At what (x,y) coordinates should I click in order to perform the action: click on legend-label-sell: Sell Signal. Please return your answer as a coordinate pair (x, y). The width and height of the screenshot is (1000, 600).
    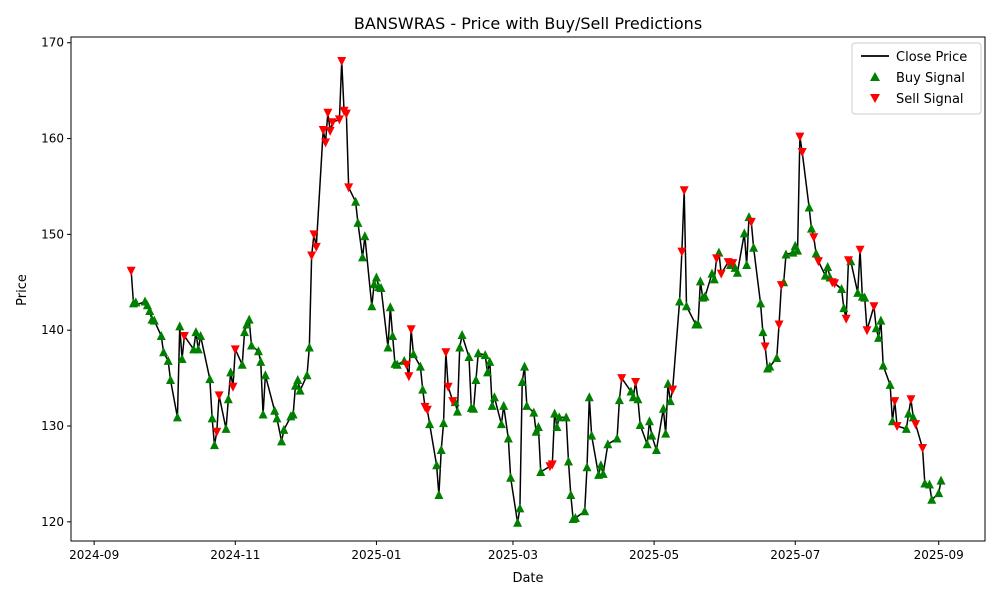
    Looking at the image, I should click on (930, 99).